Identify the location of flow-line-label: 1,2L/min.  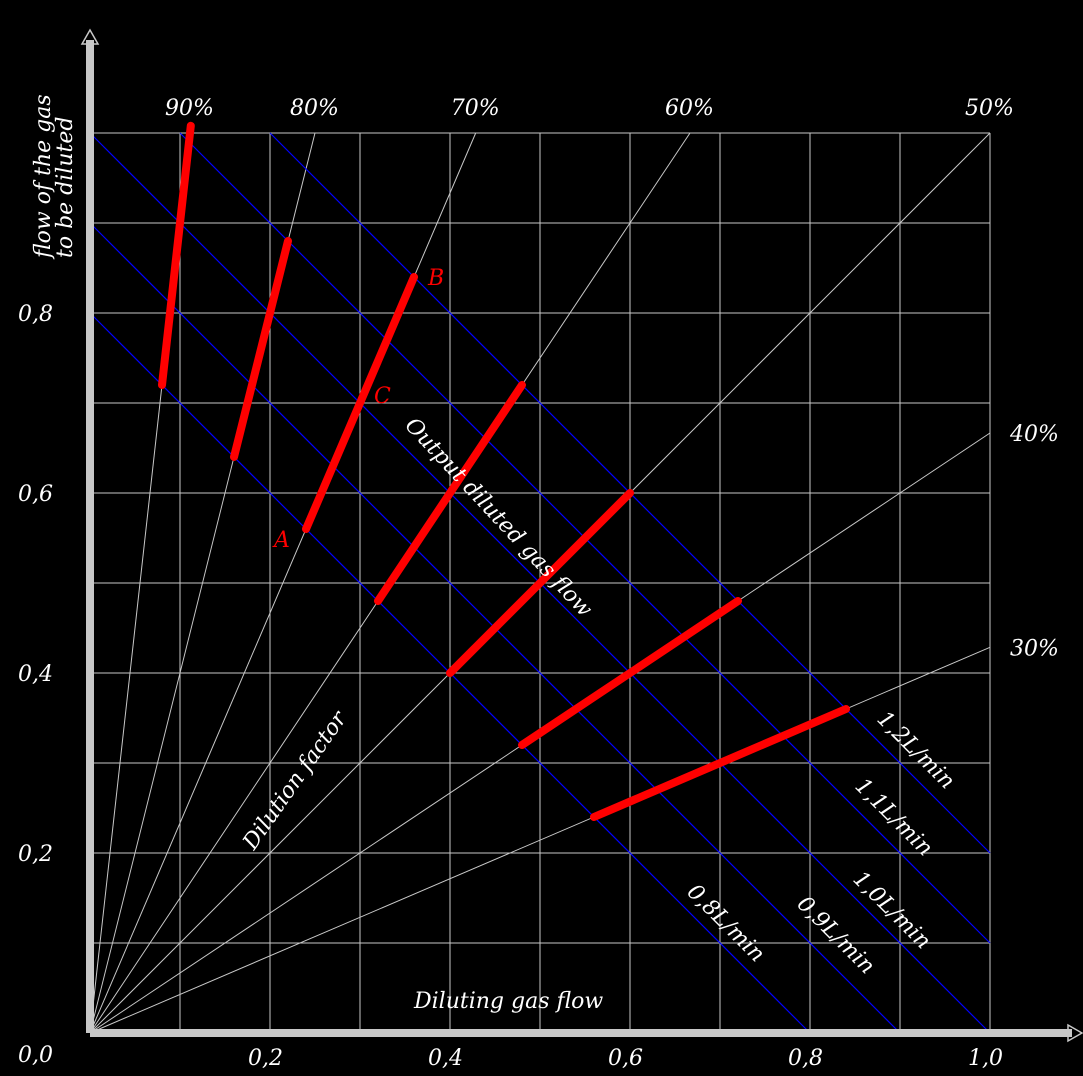
(916, 751).